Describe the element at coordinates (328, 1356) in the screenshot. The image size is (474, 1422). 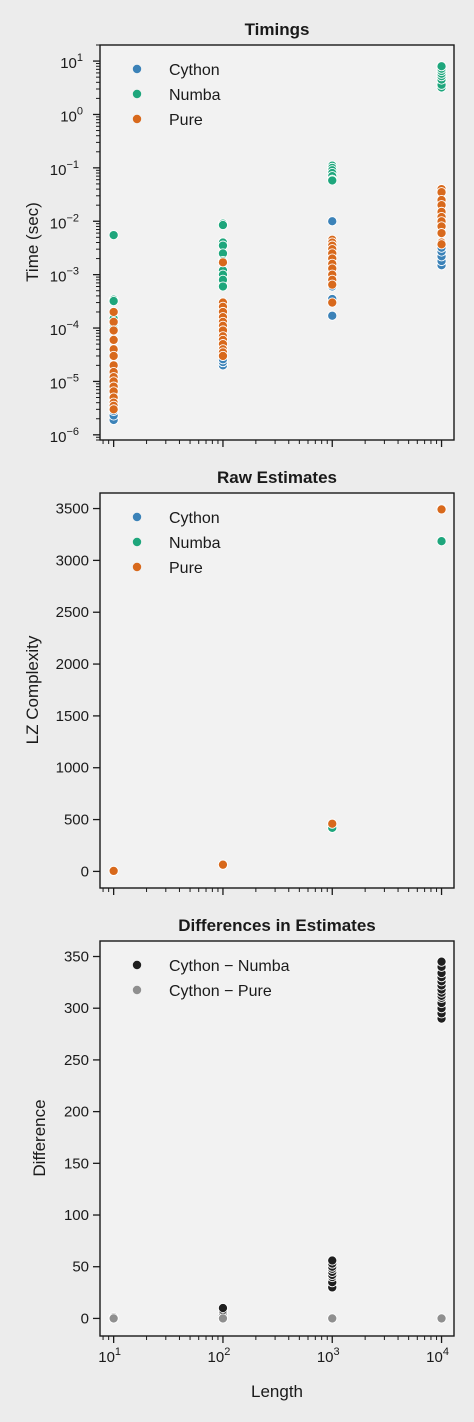
I see `differences-in-estimates-x-tick-label: 10³` at that location.